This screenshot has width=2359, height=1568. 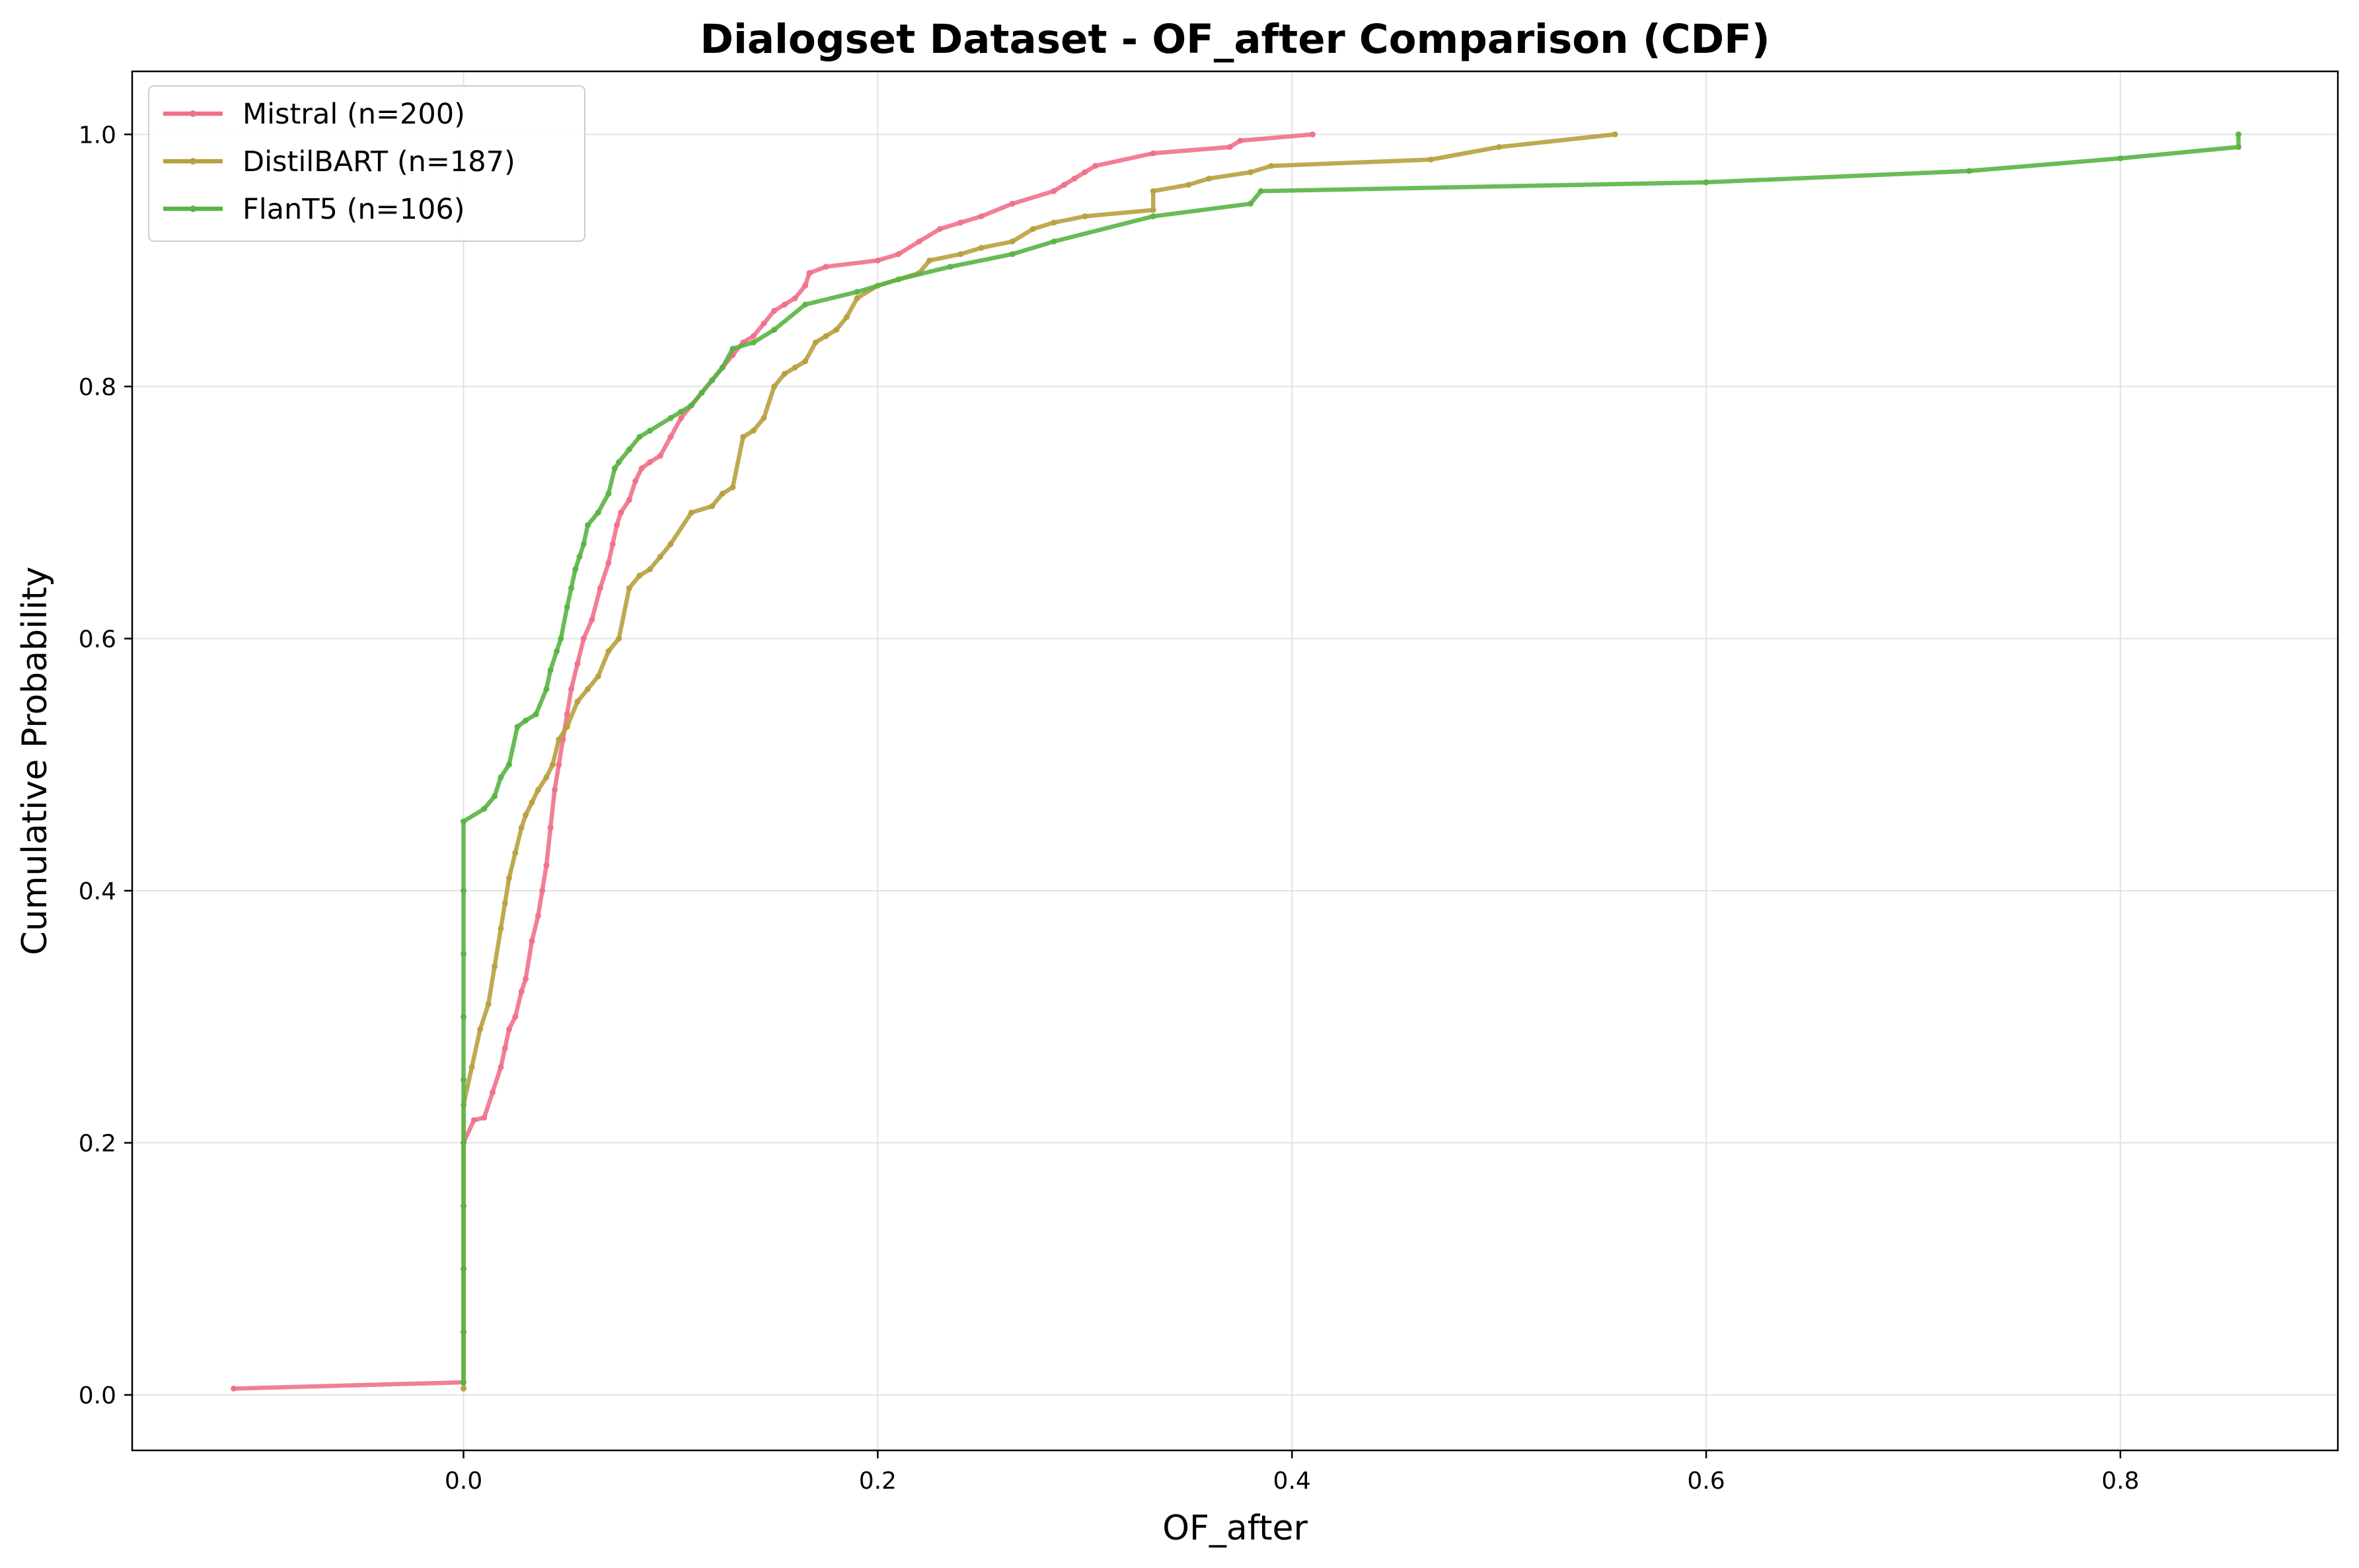 What do you see at coordinates (98, 135) in the screenshot?
I see `y-tick-label: 1.0` at bounding box center [98, 135].